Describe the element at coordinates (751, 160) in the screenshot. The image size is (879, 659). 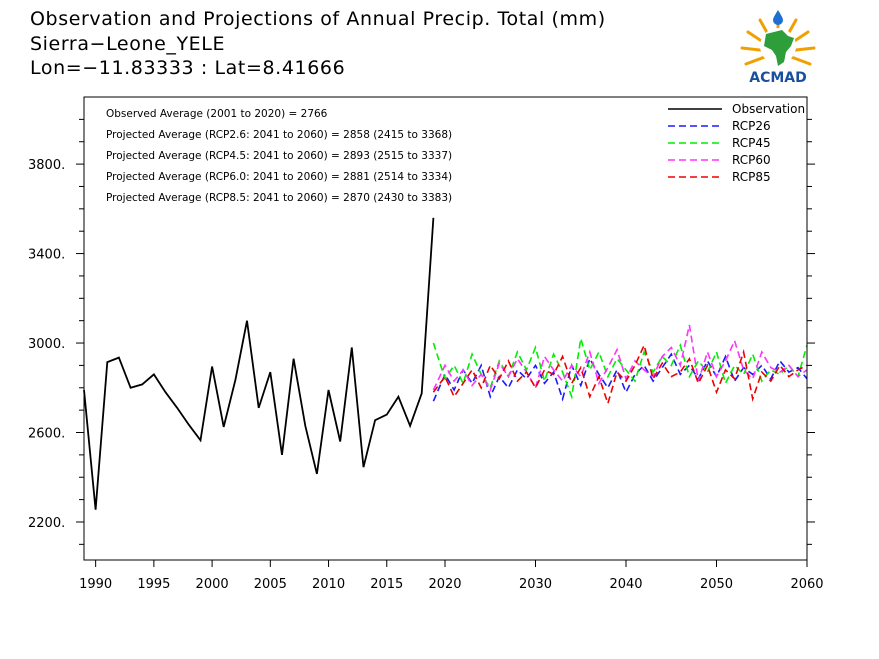
I see `legend-label: RCP60` at that location.